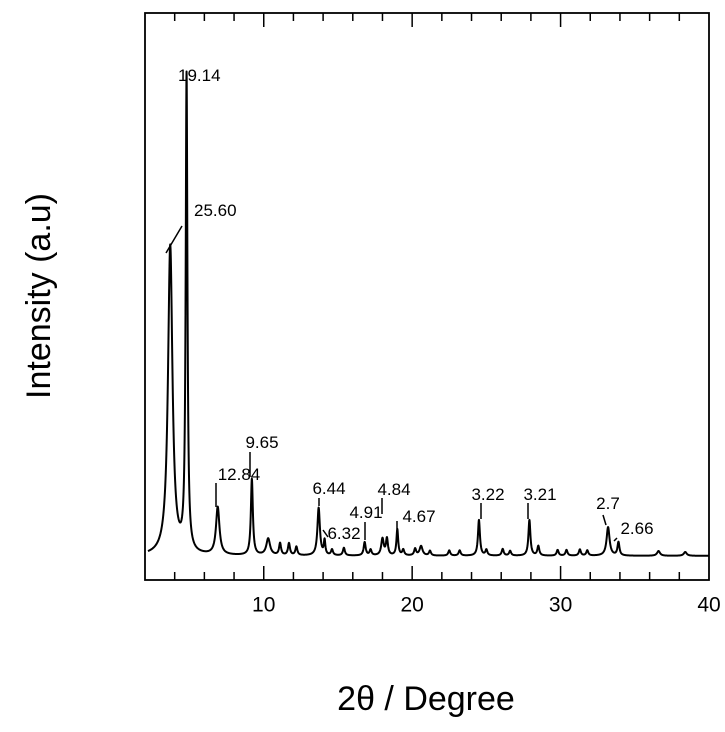 Image resolution: width=725 pixels, height=732 pixels. Describe the element at coordinates (411, 604) in the screenshot. I see `x-tick-label: 20` at that location.